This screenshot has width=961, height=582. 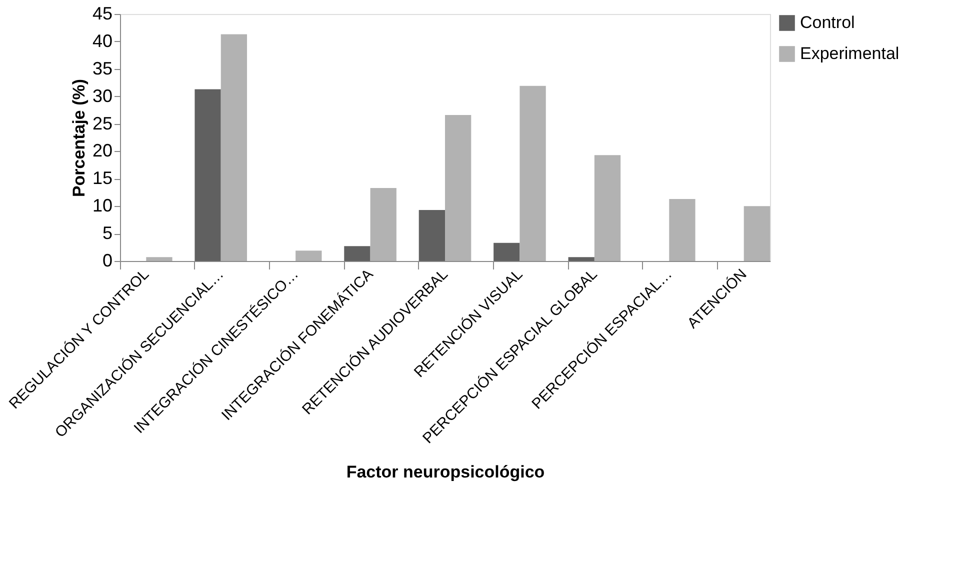 What do you see at coordinates (78, 138) in the screenshot?
I see `y-axis-title: Porcentaje (%)` at bounding box center [78, 138].